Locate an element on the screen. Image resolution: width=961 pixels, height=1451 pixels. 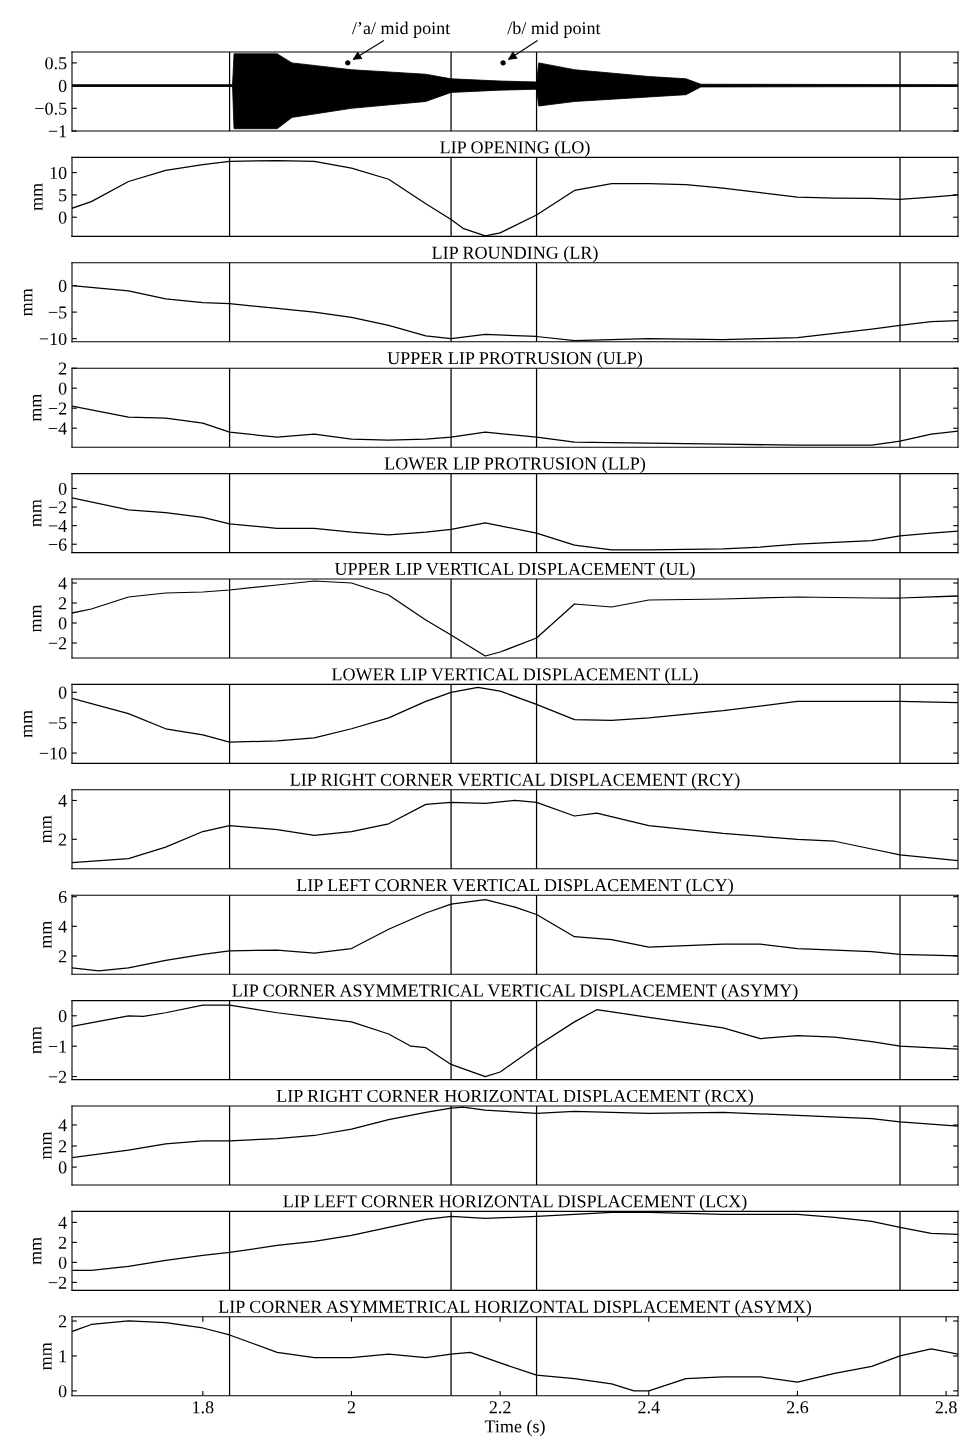
annotation: /’a/ mid point is located at coordinates (401, 29).